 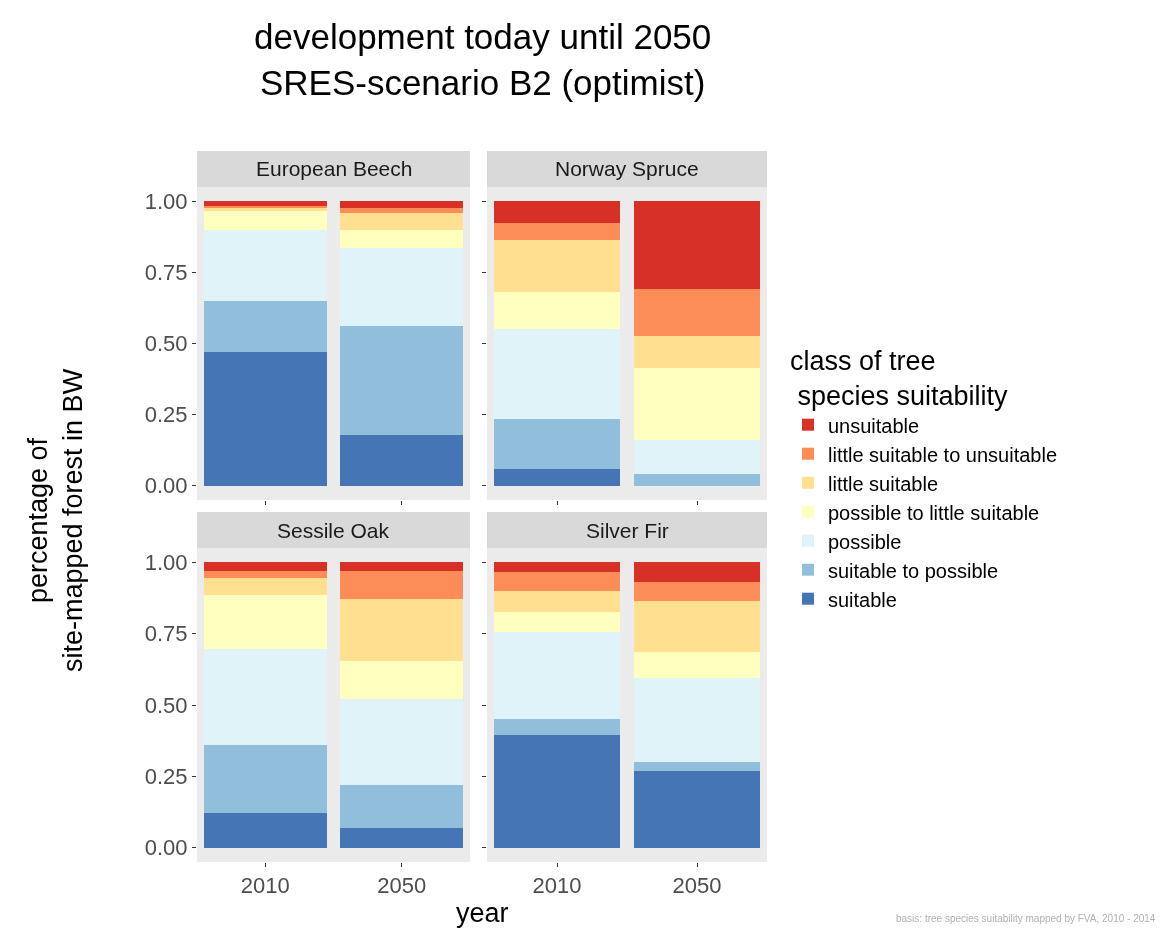 What do you see at coordinates (627, 168) in the screenshot?
I see `chart-title: Norway Spruce` at bounding box center [627, 168].